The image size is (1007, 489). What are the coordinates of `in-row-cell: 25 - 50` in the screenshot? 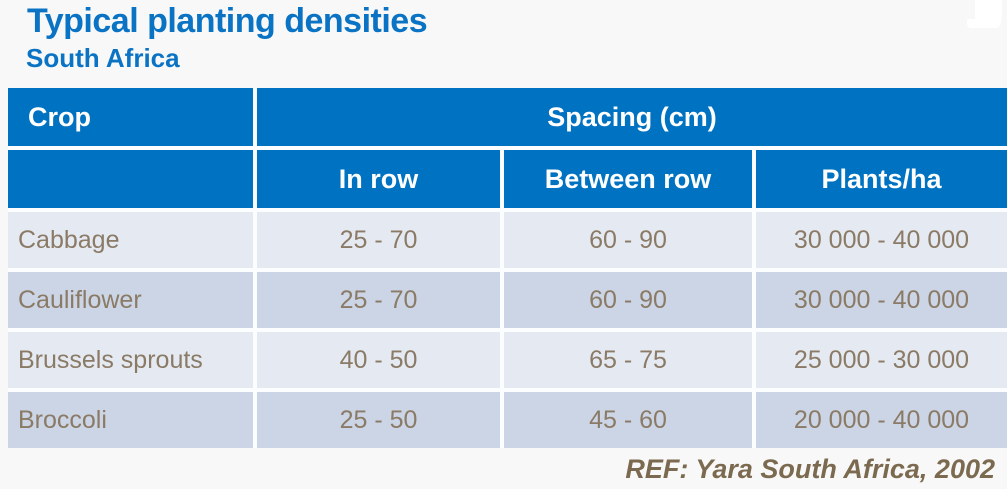 It's located at (378, 420).